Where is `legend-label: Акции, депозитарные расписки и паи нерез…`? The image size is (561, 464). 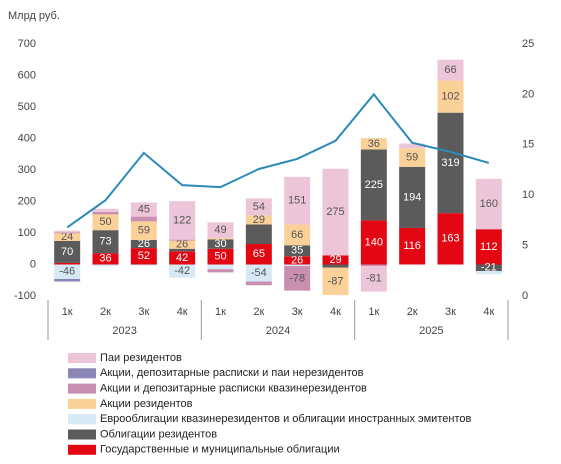 legend-label: Акции, депозитарные расписки и паи нерез… is located at coordinates (232, 373).